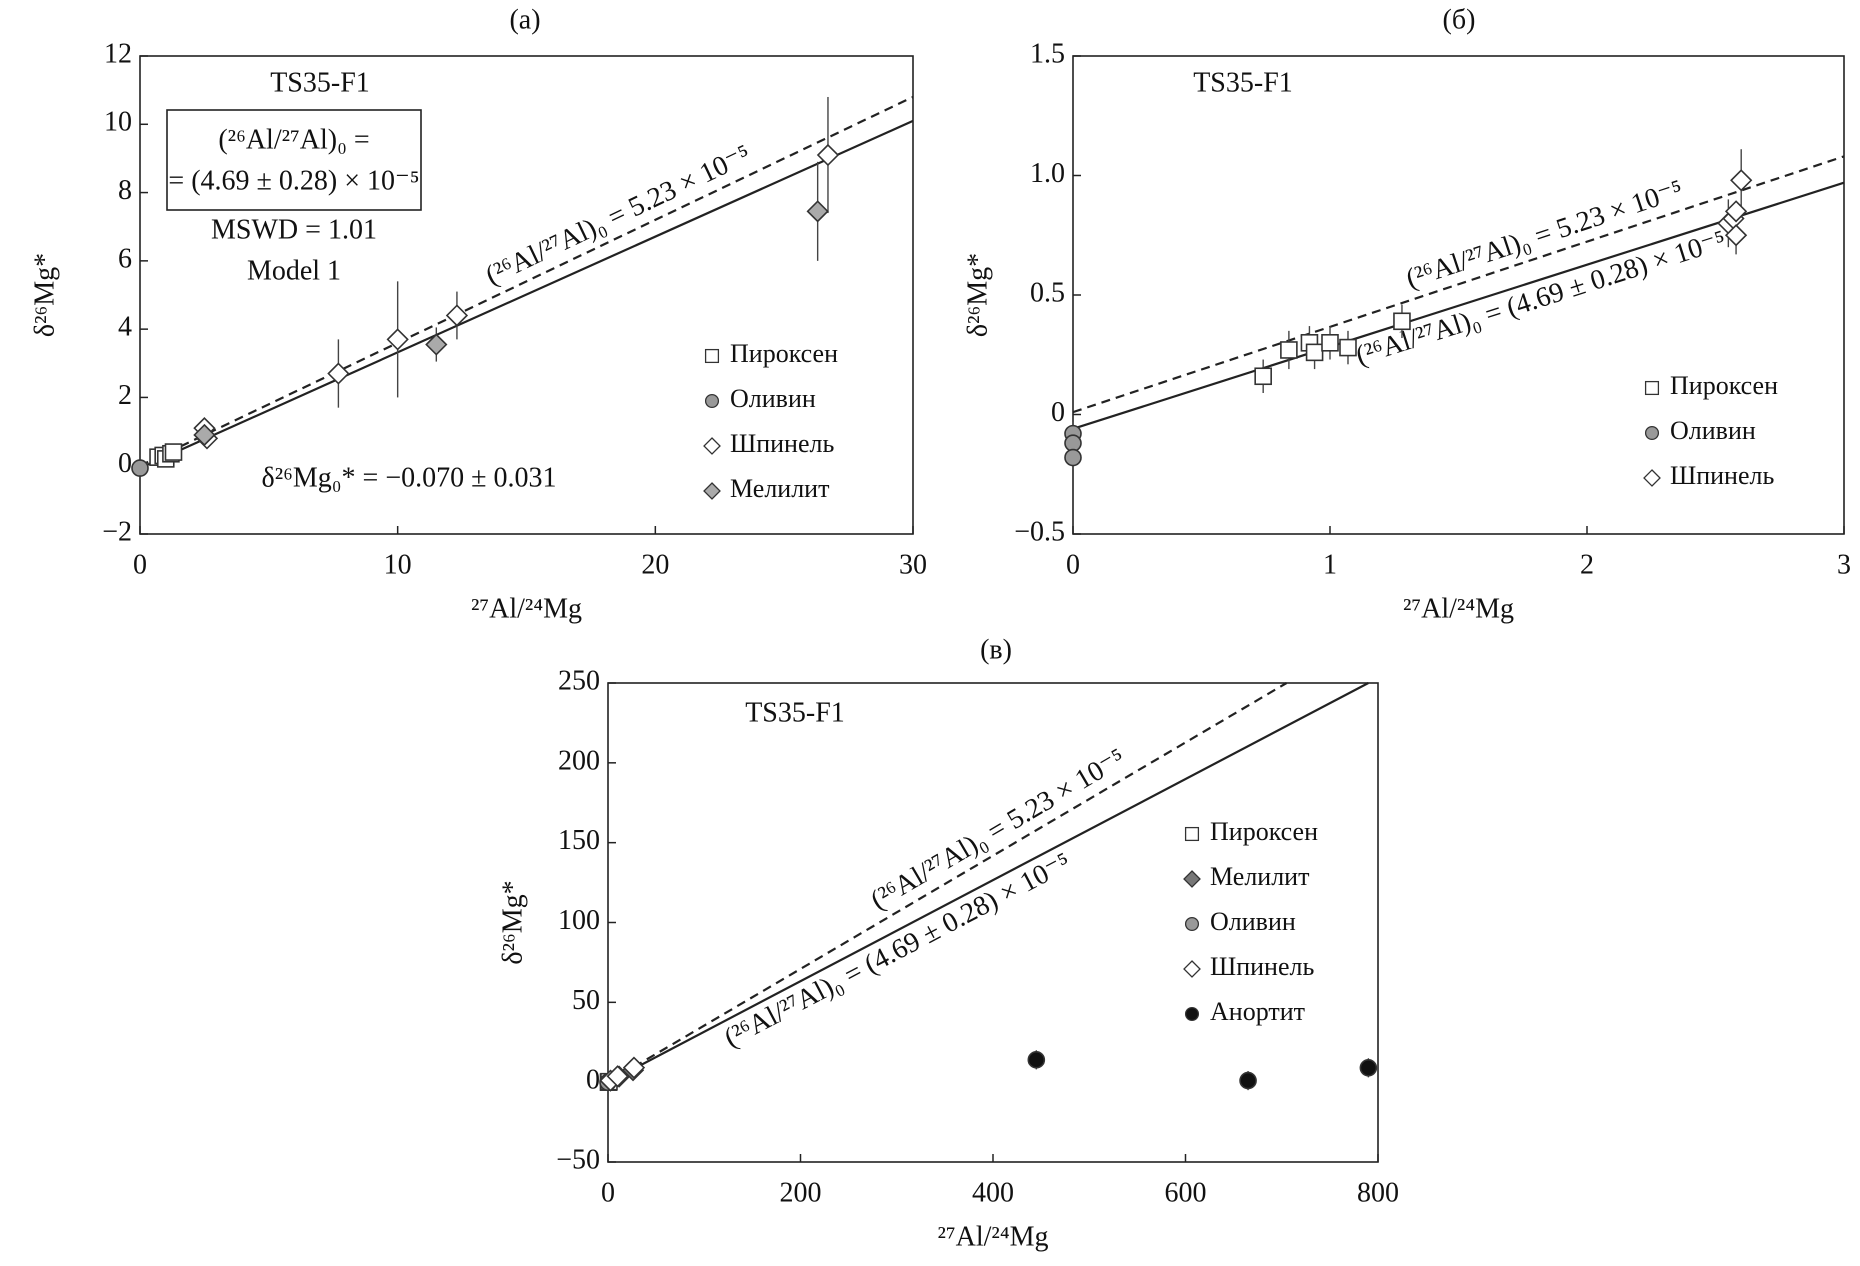 Image resolution: width=1860 pixels, height=1266 pixels. Describe the element at coordinates (125, 190) in the screenshot. I see `y-tick-label: 8` at that location.